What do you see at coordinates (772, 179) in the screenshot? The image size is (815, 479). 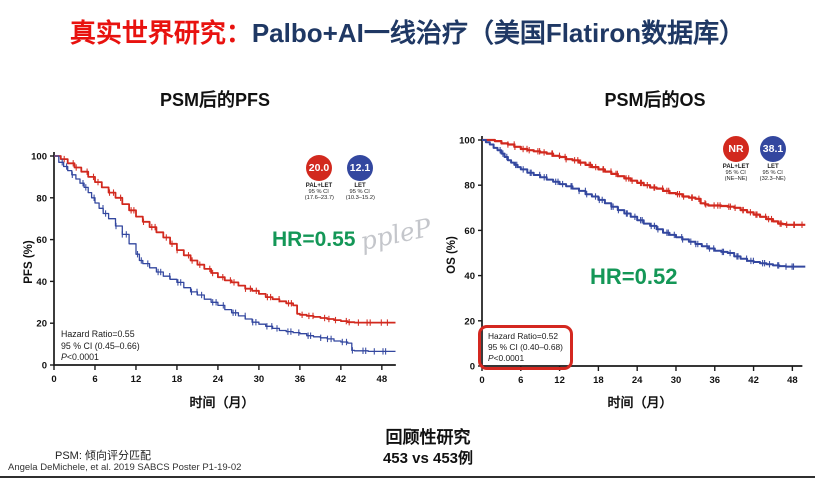 I see `os-legend-let-ci: (32.3–NE)` at bounding box center [772, 179].